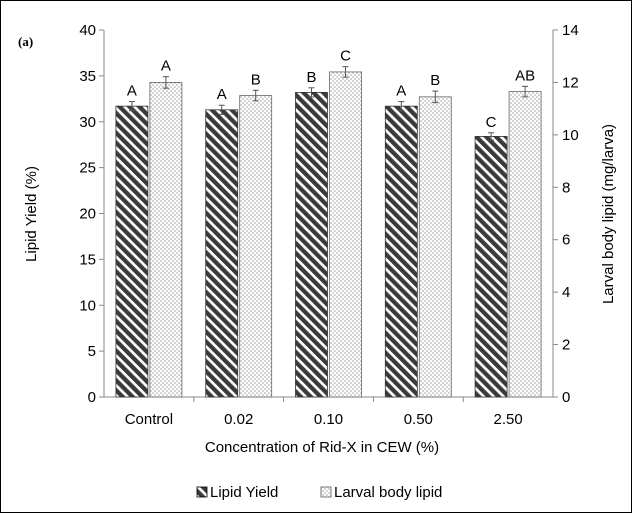  Describe the element at coordinates (566, 397) in the screenshot. I see `y-right-tick-label: 0` at that location.